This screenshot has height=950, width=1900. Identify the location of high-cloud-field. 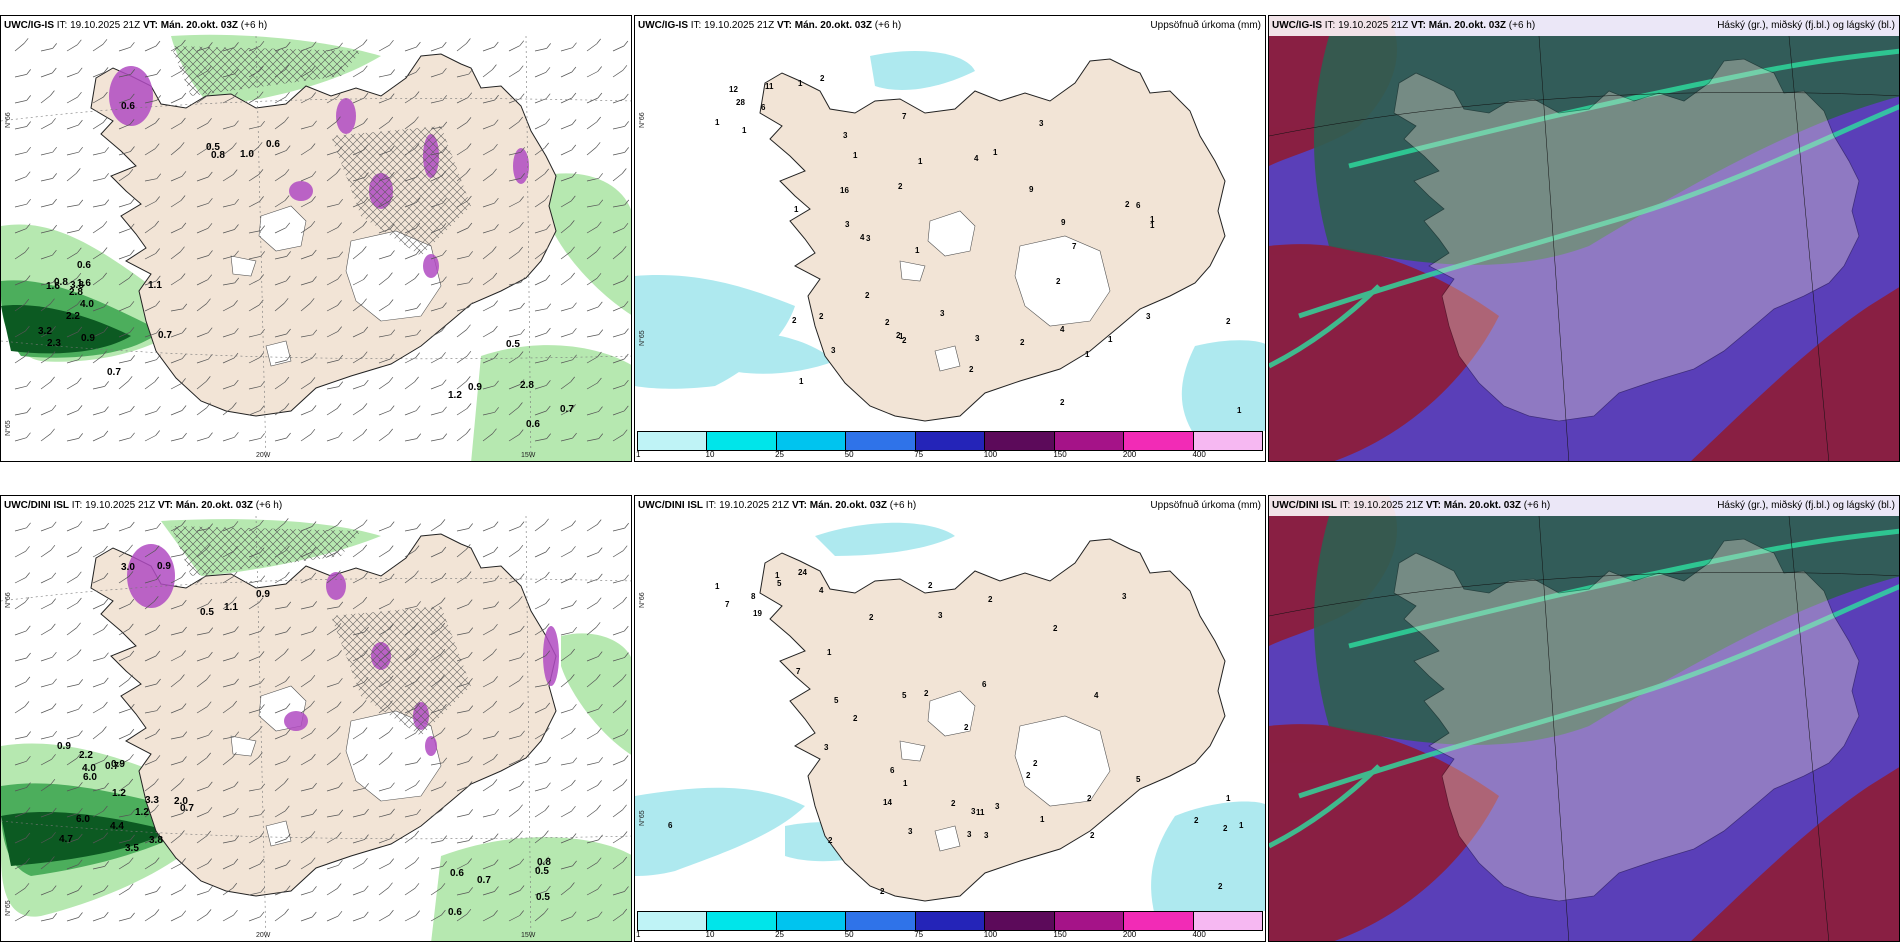
(1606, 150).